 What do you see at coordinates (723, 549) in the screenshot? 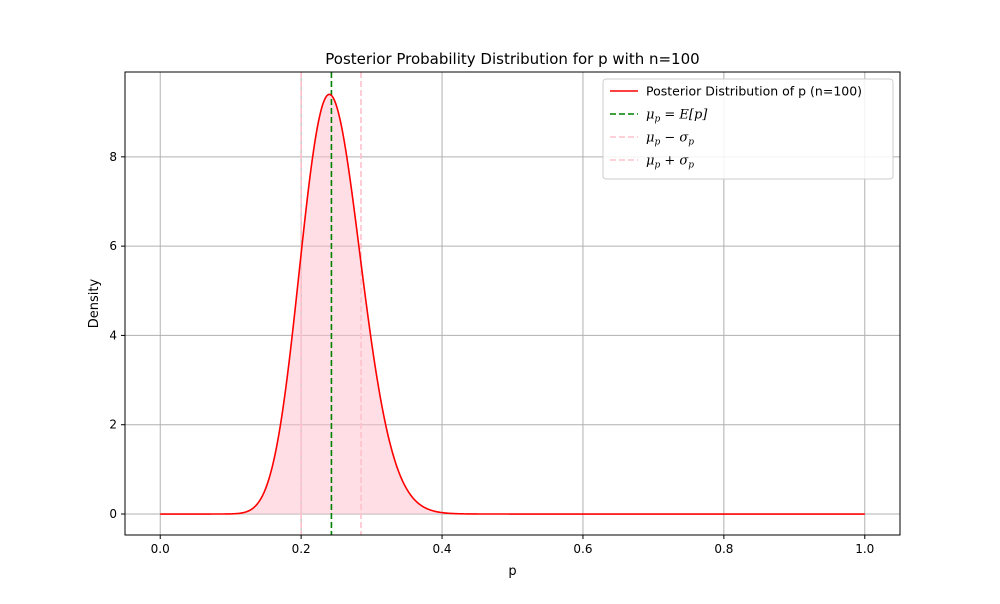
I see `x-tick-label: 0.8` at bounding box center [723, 549].